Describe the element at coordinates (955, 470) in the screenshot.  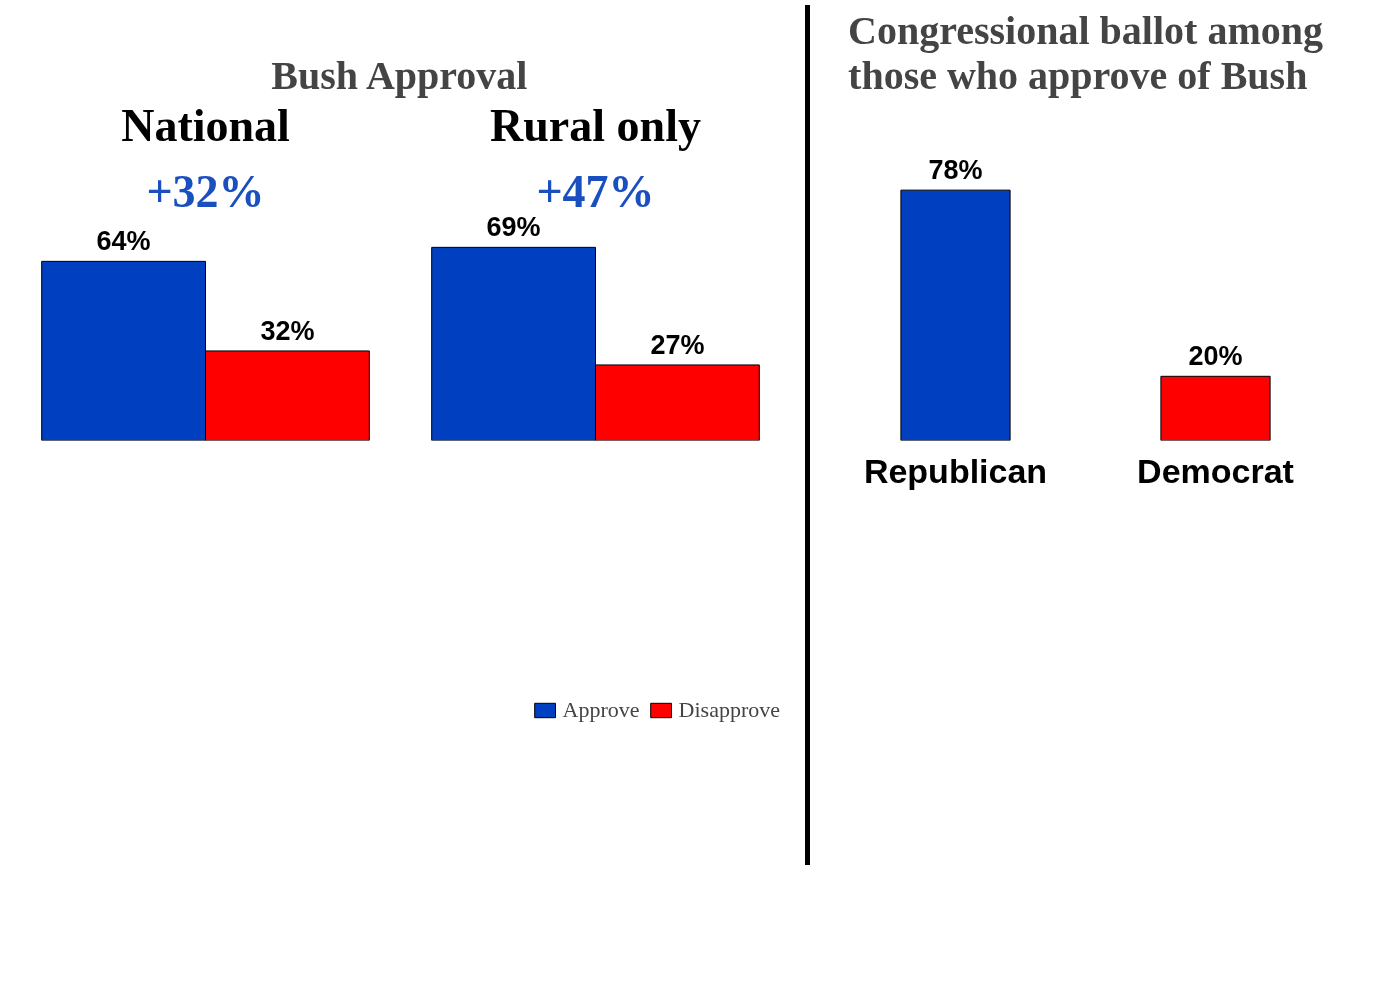
I see `x-tick-label: Republican` at that location.